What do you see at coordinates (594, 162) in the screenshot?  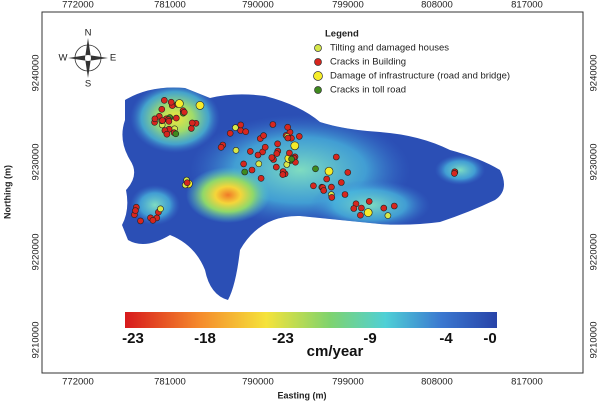 I see `y-tick-label-right: 9230000` at bounding box center [594, 162].